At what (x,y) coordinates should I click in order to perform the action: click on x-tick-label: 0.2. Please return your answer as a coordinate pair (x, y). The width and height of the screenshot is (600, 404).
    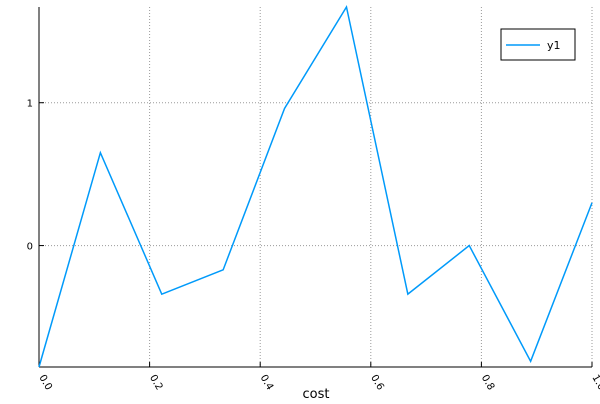
    Looking at the image, I should click on (155, 382).